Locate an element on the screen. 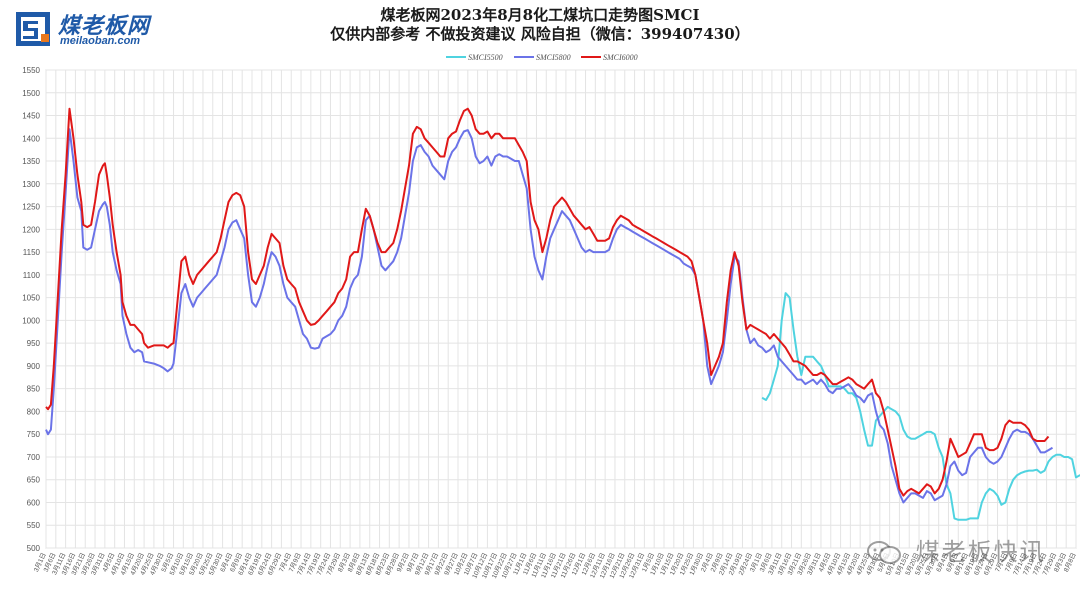  watermark: 煤老板快讯 is located at coordinates (956, 549).